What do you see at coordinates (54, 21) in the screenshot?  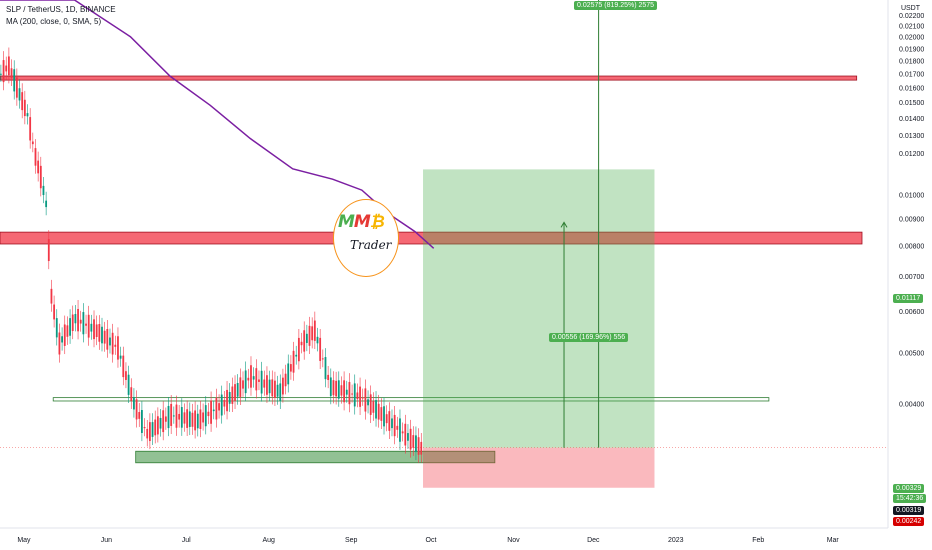 I see `legend-indicator: MA (200, close, 0, SMA, 5)` at bounding box center [54, 21].